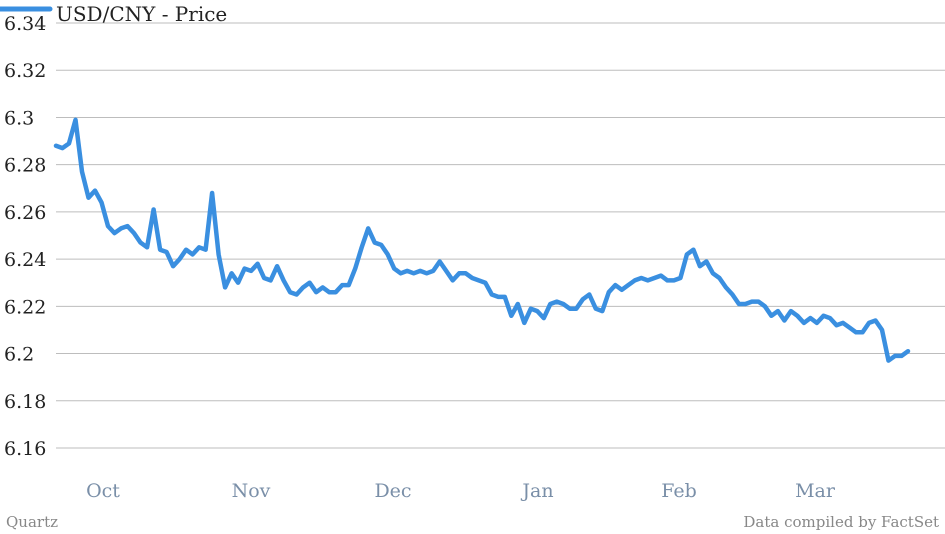  What do you see at coordinates (25, 166) in the screenshot?
I see `y-tick-label: 6.28` at bounding box center [25, 166].